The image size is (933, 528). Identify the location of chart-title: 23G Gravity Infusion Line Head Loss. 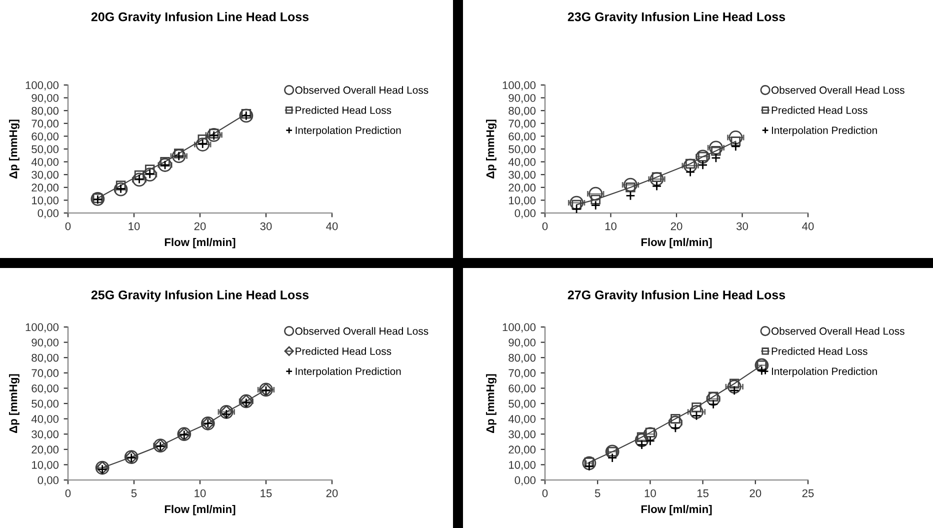
(677, 18).